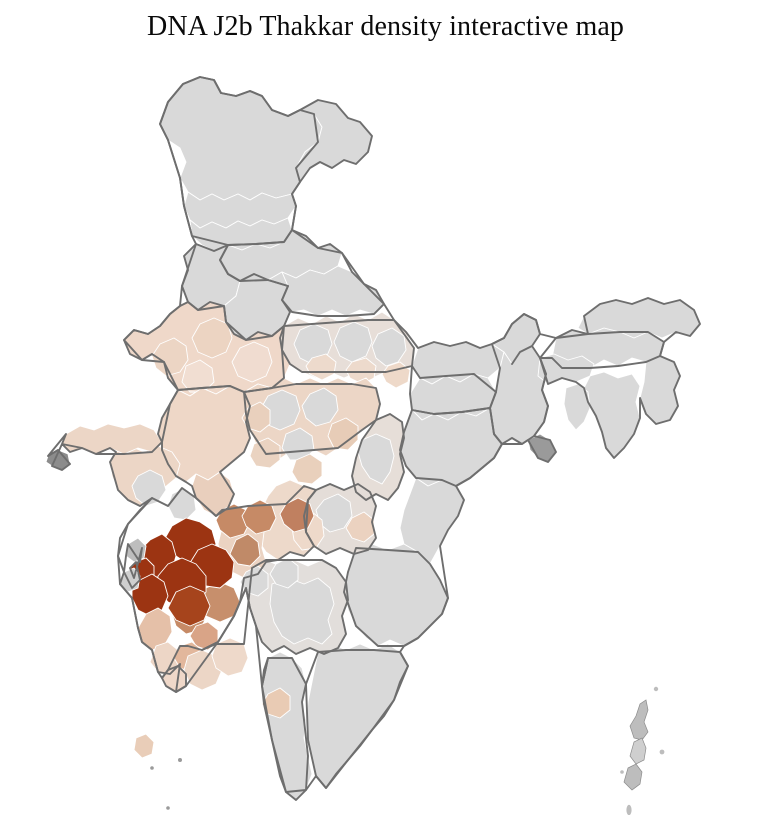 Image resolution: width=771 pixels, height=815 pixels. I want to click on border-kerala, so click(285, 725).